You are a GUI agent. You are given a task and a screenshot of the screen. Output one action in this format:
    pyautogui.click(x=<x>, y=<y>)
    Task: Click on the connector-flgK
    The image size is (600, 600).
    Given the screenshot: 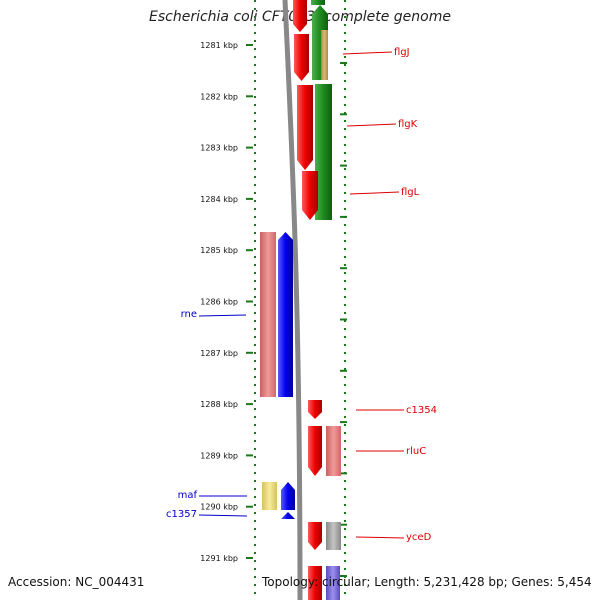 What is the action you would take?
    pyautogui.click(x=371, y=125)
    